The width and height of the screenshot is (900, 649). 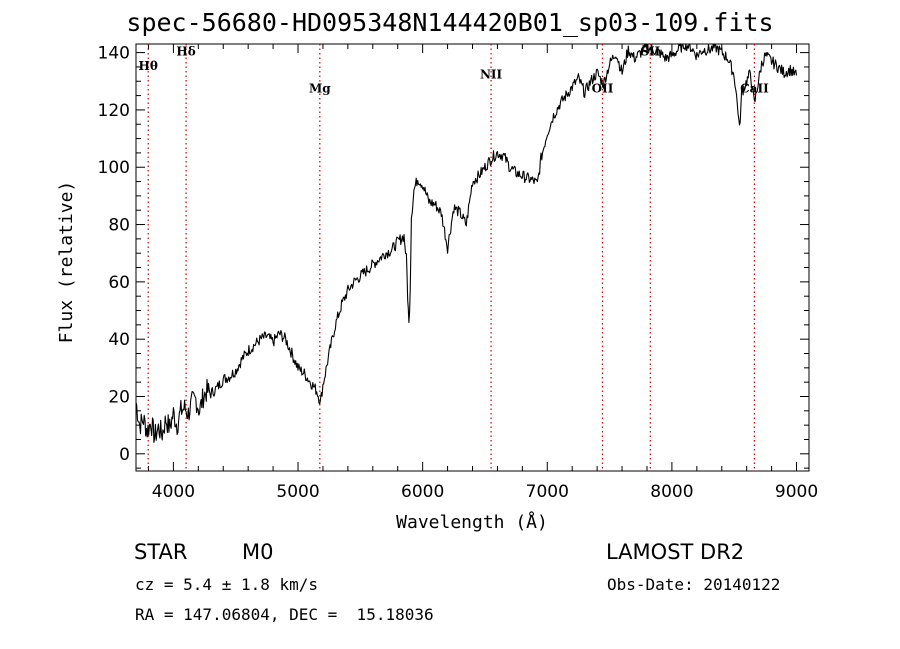 What do you see at coordinates (161, 552) in the screenshot?
I see `object-class: STAR` at bounding box center [161, 552].